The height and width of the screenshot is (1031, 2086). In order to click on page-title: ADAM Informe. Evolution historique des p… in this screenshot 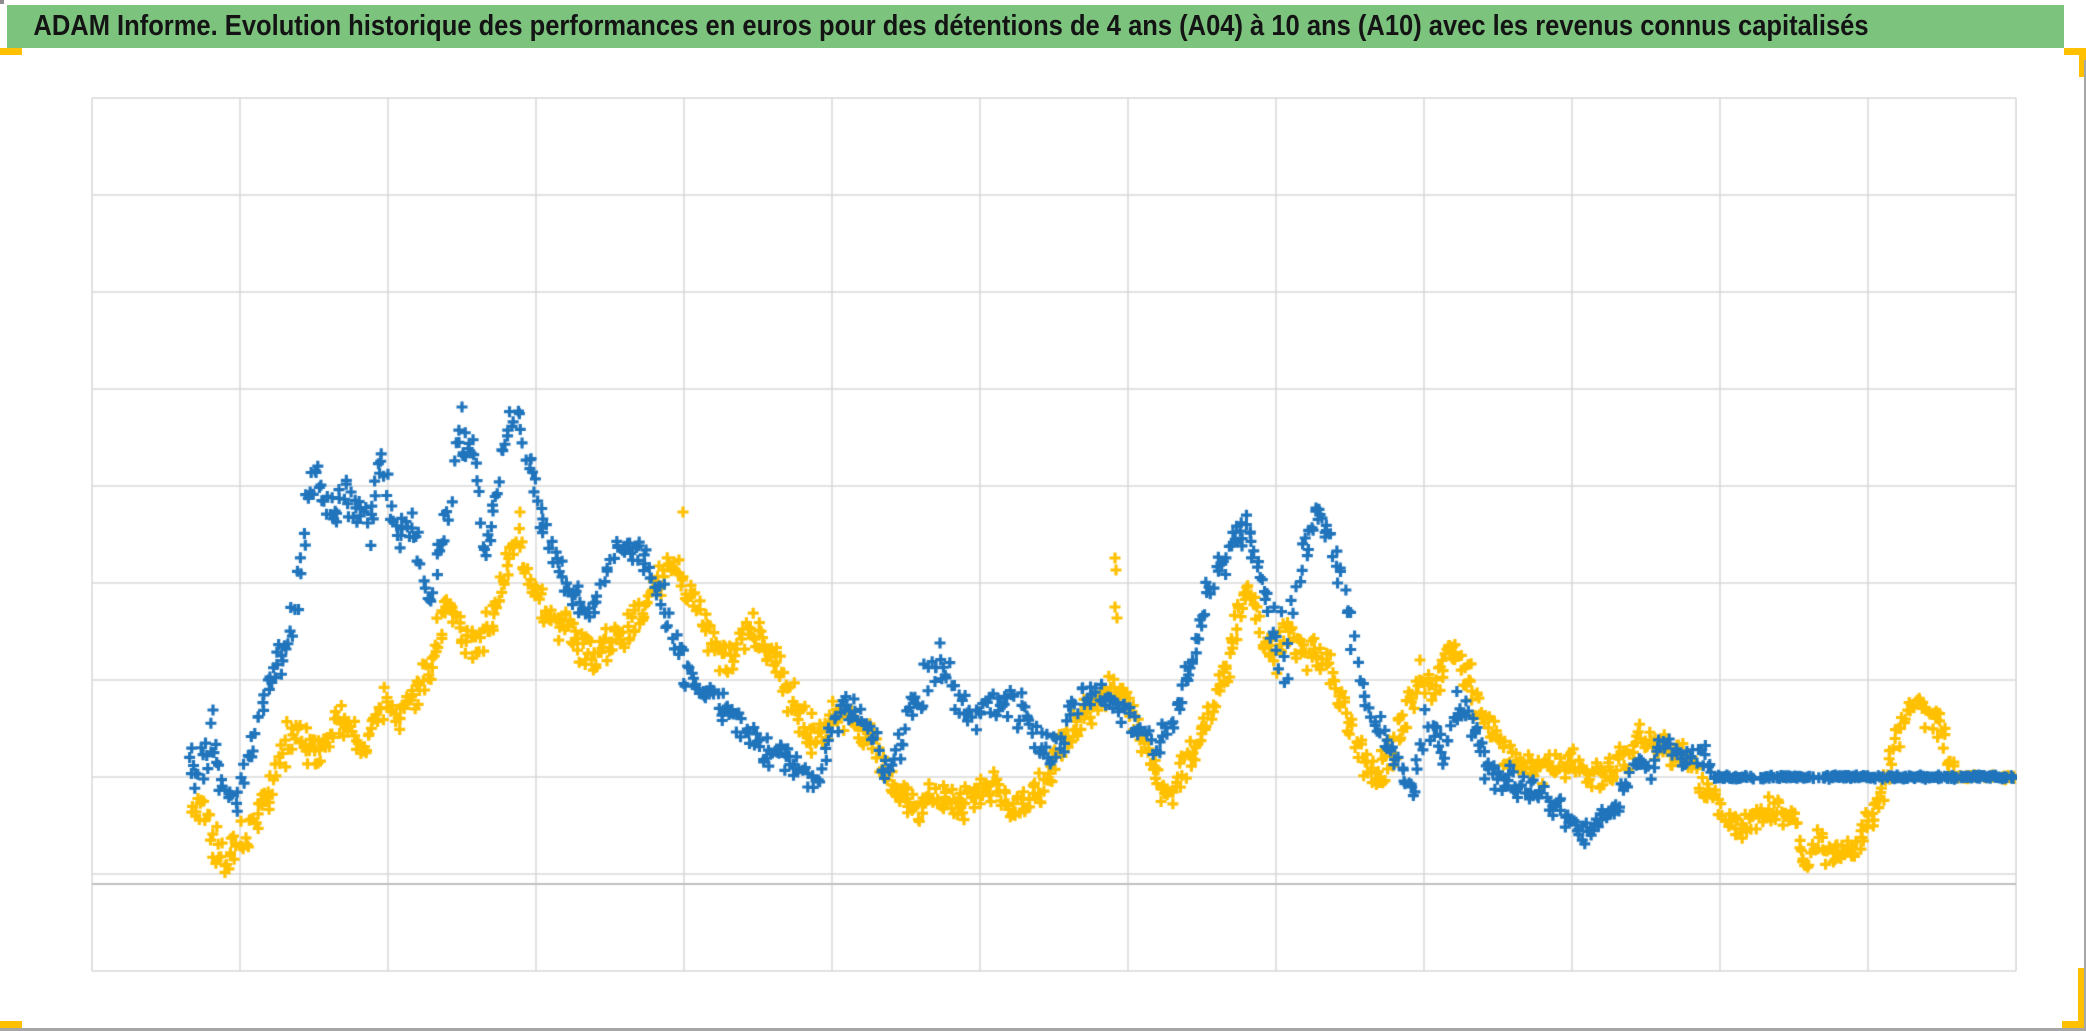, I will do `click(951, 26)`.